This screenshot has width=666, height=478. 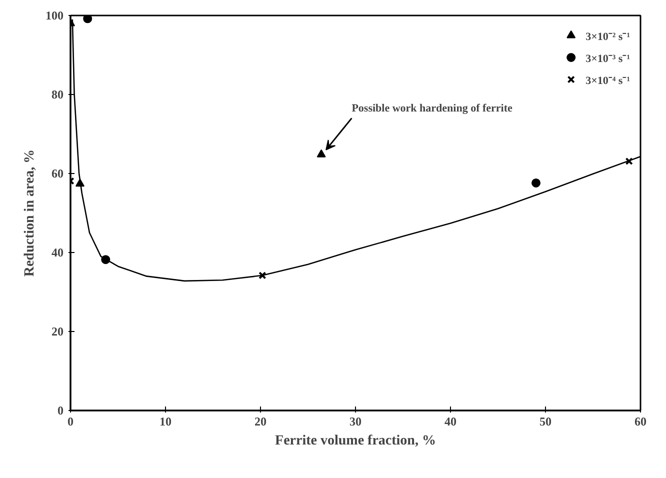 What do you see at coordinates (61, 411) in the screenshot?
I see `y-tick-label: 0` at bounding box center [61, 411].